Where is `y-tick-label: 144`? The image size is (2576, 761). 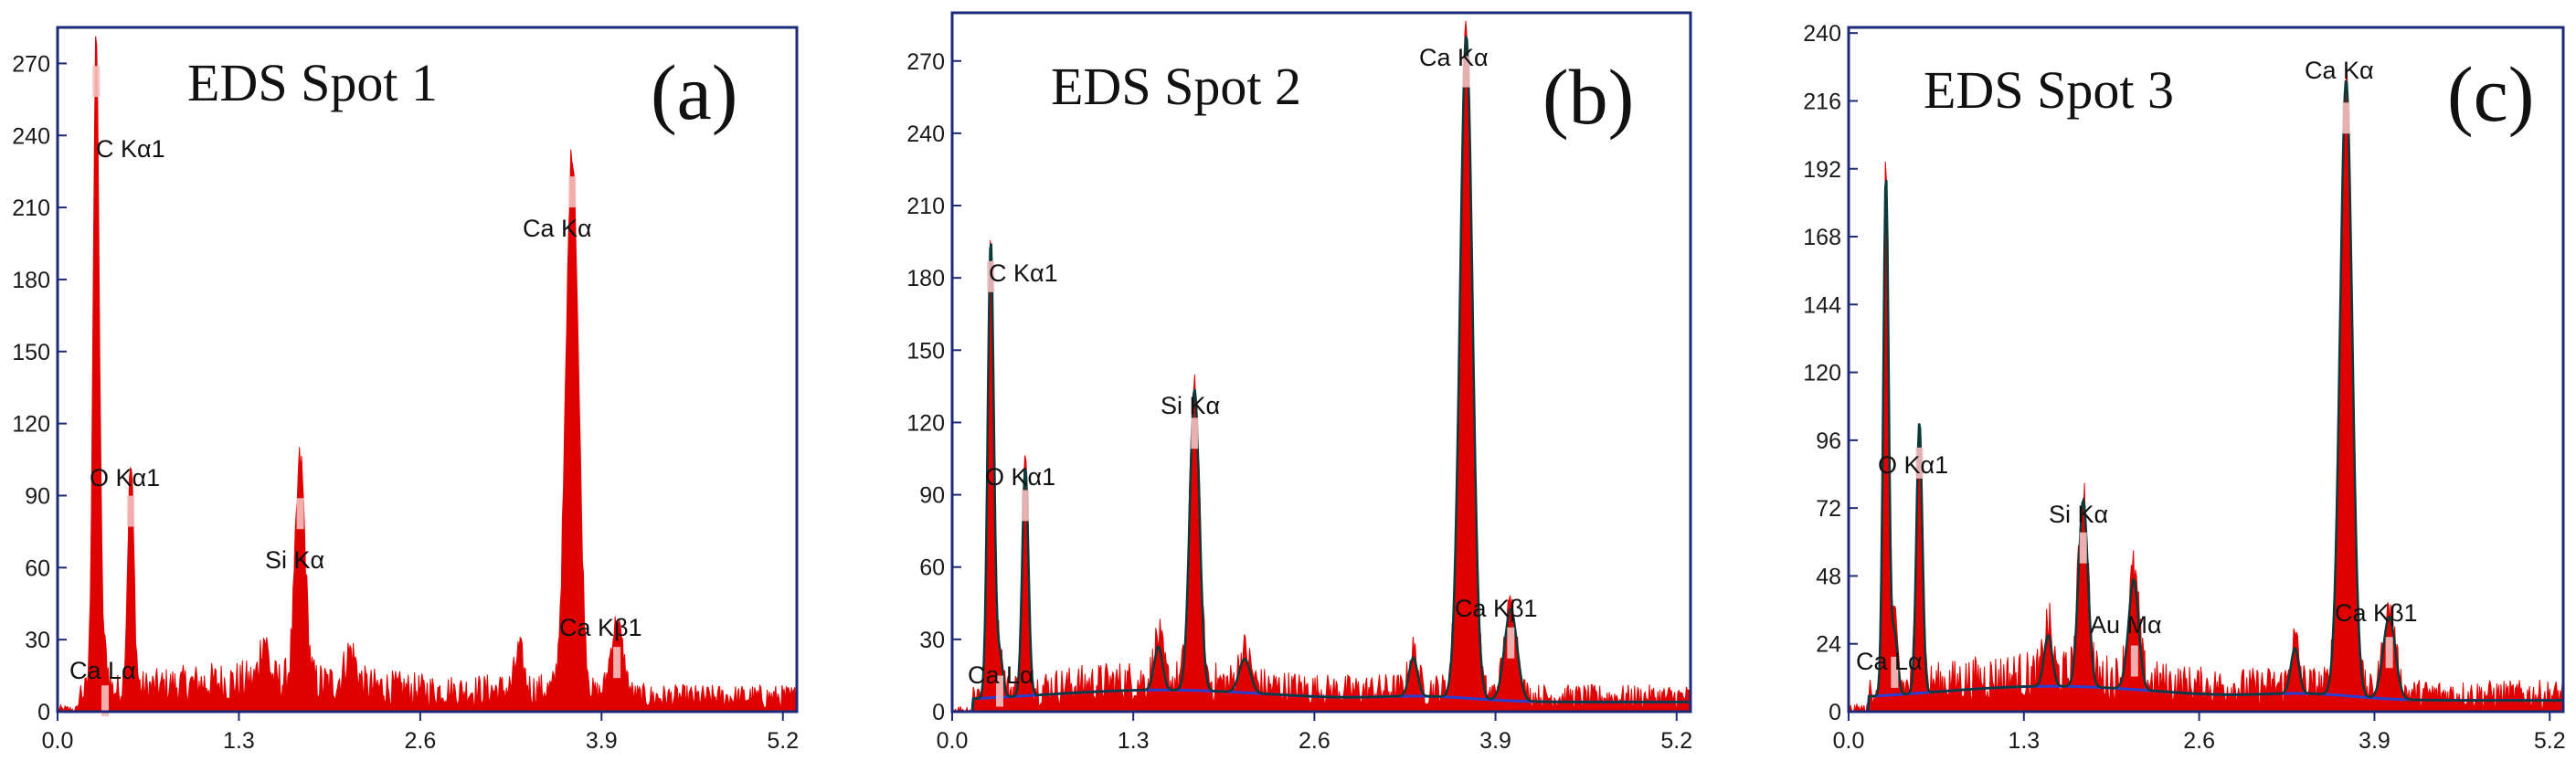
y-tick-label: 144 is located at coordinates (1822, 305).